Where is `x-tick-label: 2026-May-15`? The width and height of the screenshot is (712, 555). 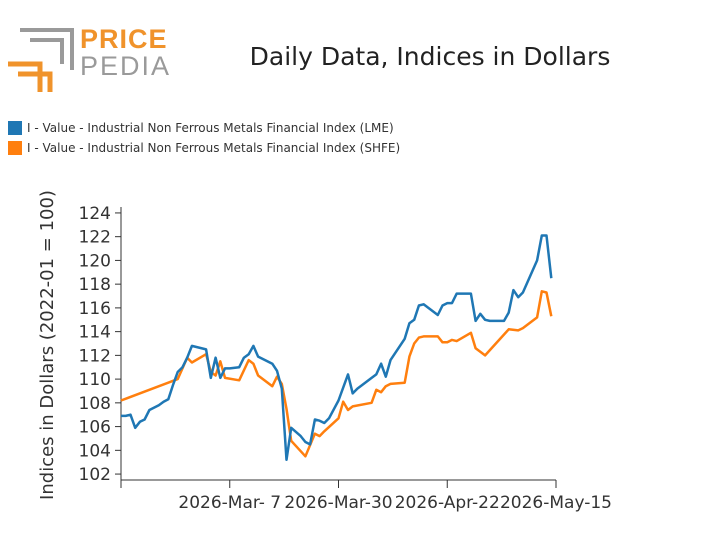
x-tick-label: 2026-May-15 is located at coordinates (556, 503).